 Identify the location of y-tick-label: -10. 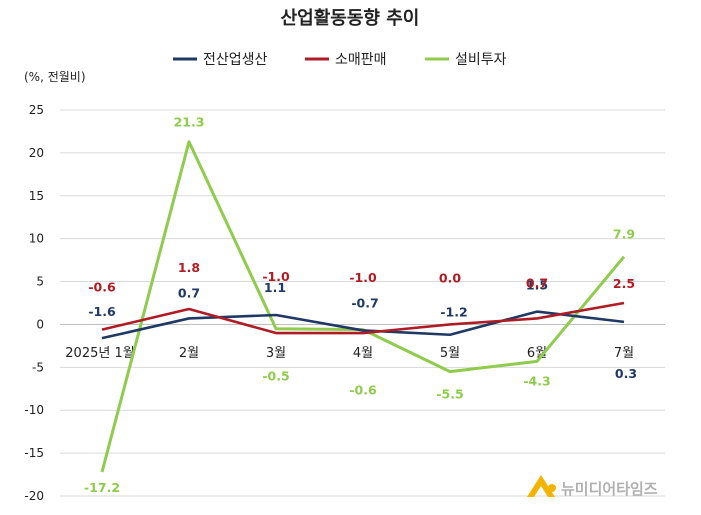
(34, 410).